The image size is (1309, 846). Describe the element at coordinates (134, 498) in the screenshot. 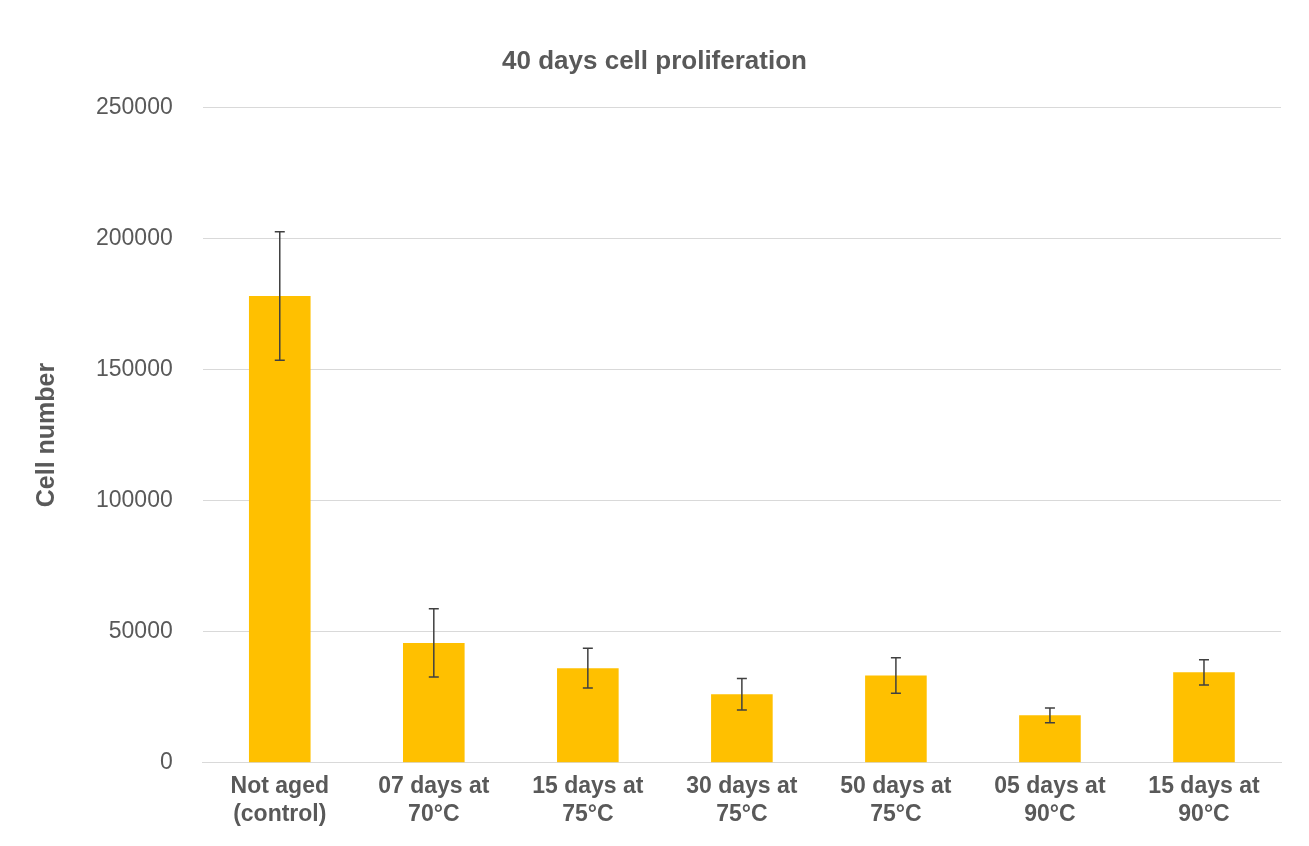

I see `y-tick-label: 100000` at that location.